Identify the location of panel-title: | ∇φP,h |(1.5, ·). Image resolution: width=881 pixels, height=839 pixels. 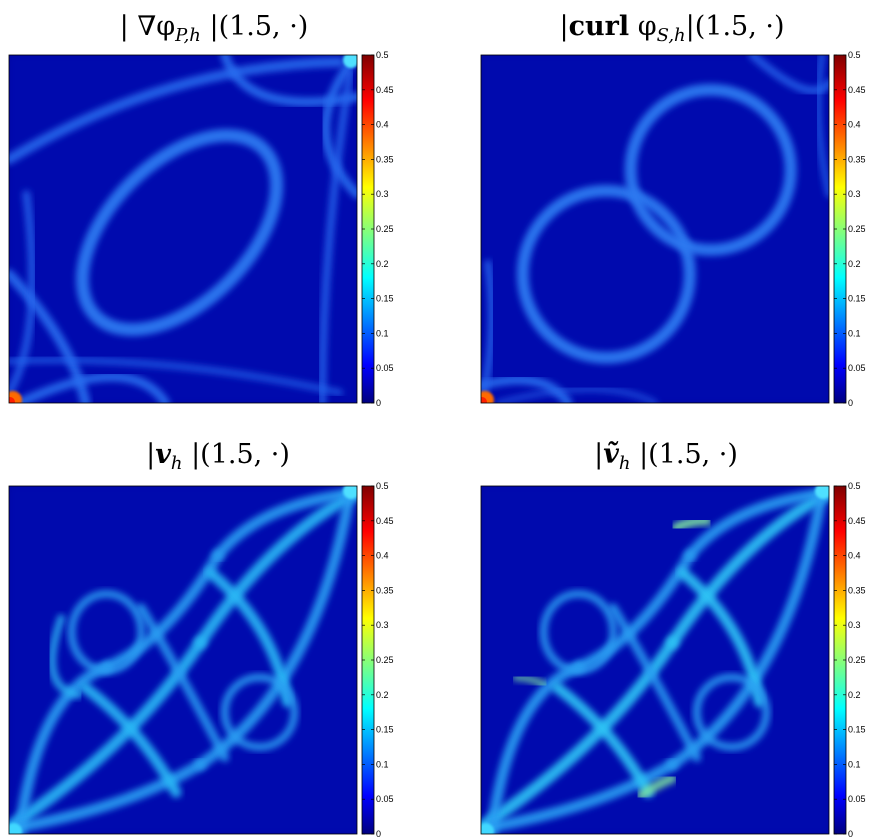
(214, 28).